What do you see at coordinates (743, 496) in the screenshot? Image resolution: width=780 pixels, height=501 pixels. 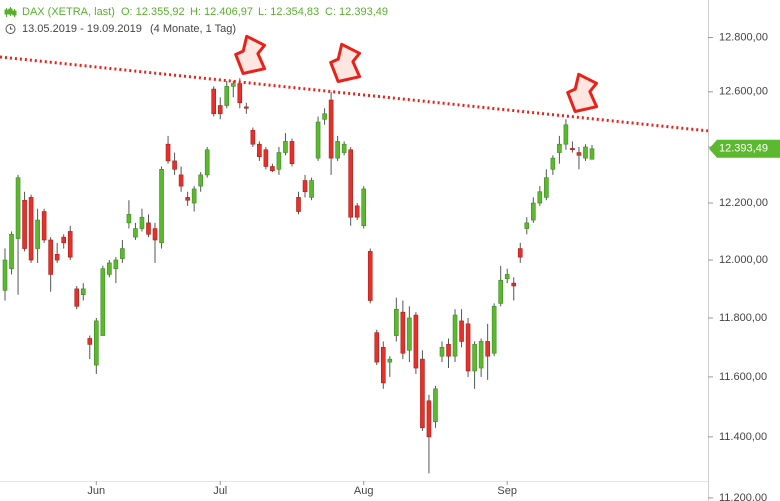 I see `y-tick-label: 11.200,00` at bounding box center [743, 496].